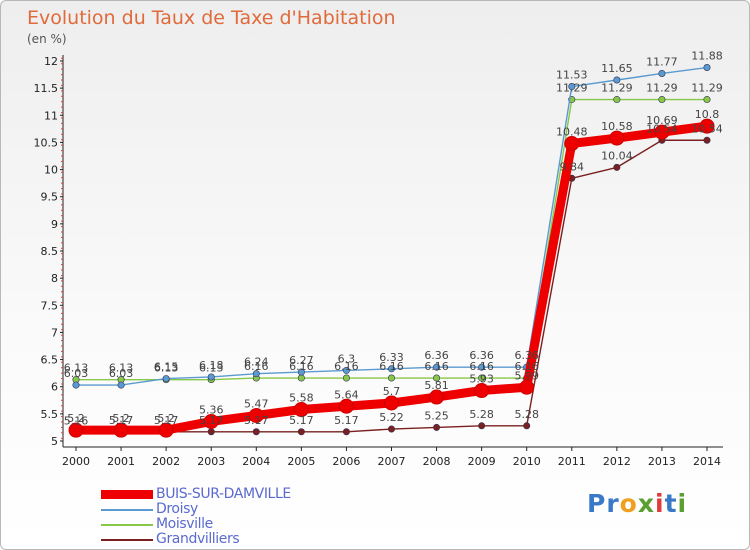 This screenshot has width=750, height=550. I want to click on data-label-0: 5.47, so click(256, 403).